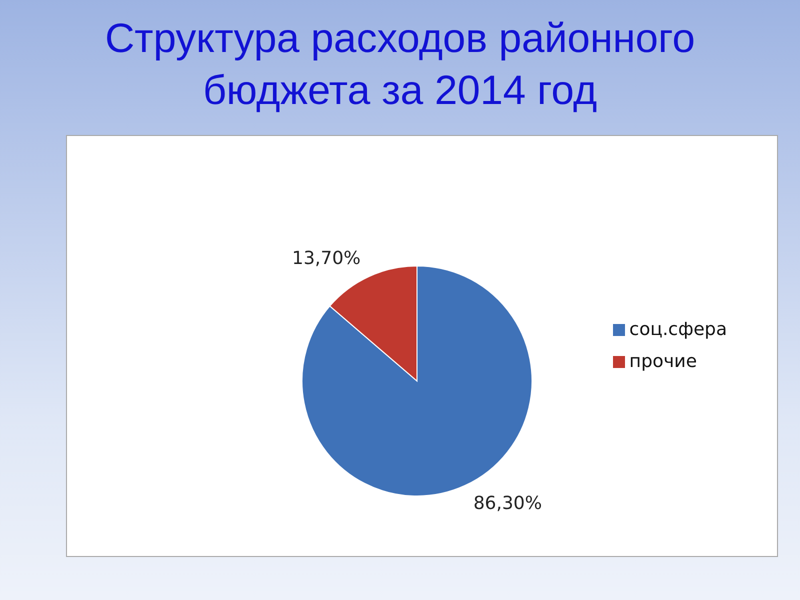  What do you see at coordinates (507, 503) in the screenshot?
I see `data-label: 86,30%` at bounding box center [507, 503].